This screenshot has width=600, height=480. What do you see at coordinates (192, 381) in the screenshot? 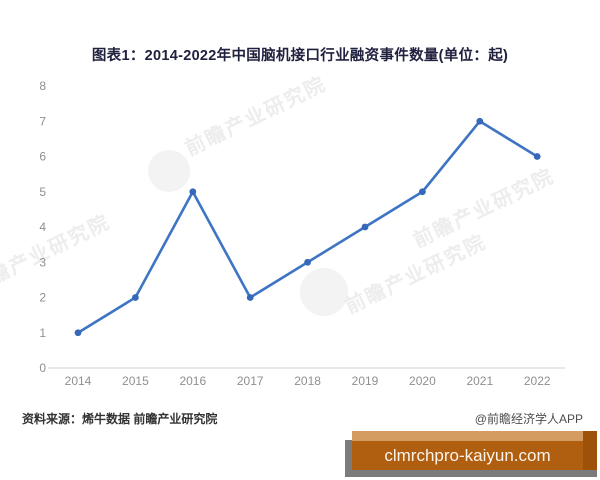
I see `x-tick-label: 2016` at bounding box center [192, 381].